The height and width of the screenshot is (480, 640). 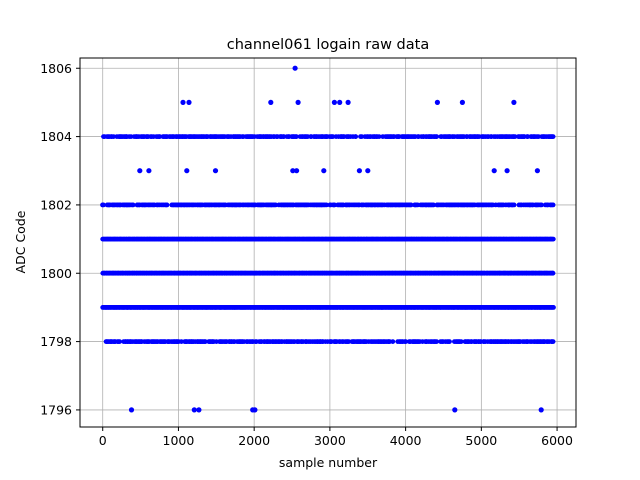 What do you see at coordinates (179, 440) in the screenshot?
I see `x-tick-label: 1000` at bounding box center [179, 440].